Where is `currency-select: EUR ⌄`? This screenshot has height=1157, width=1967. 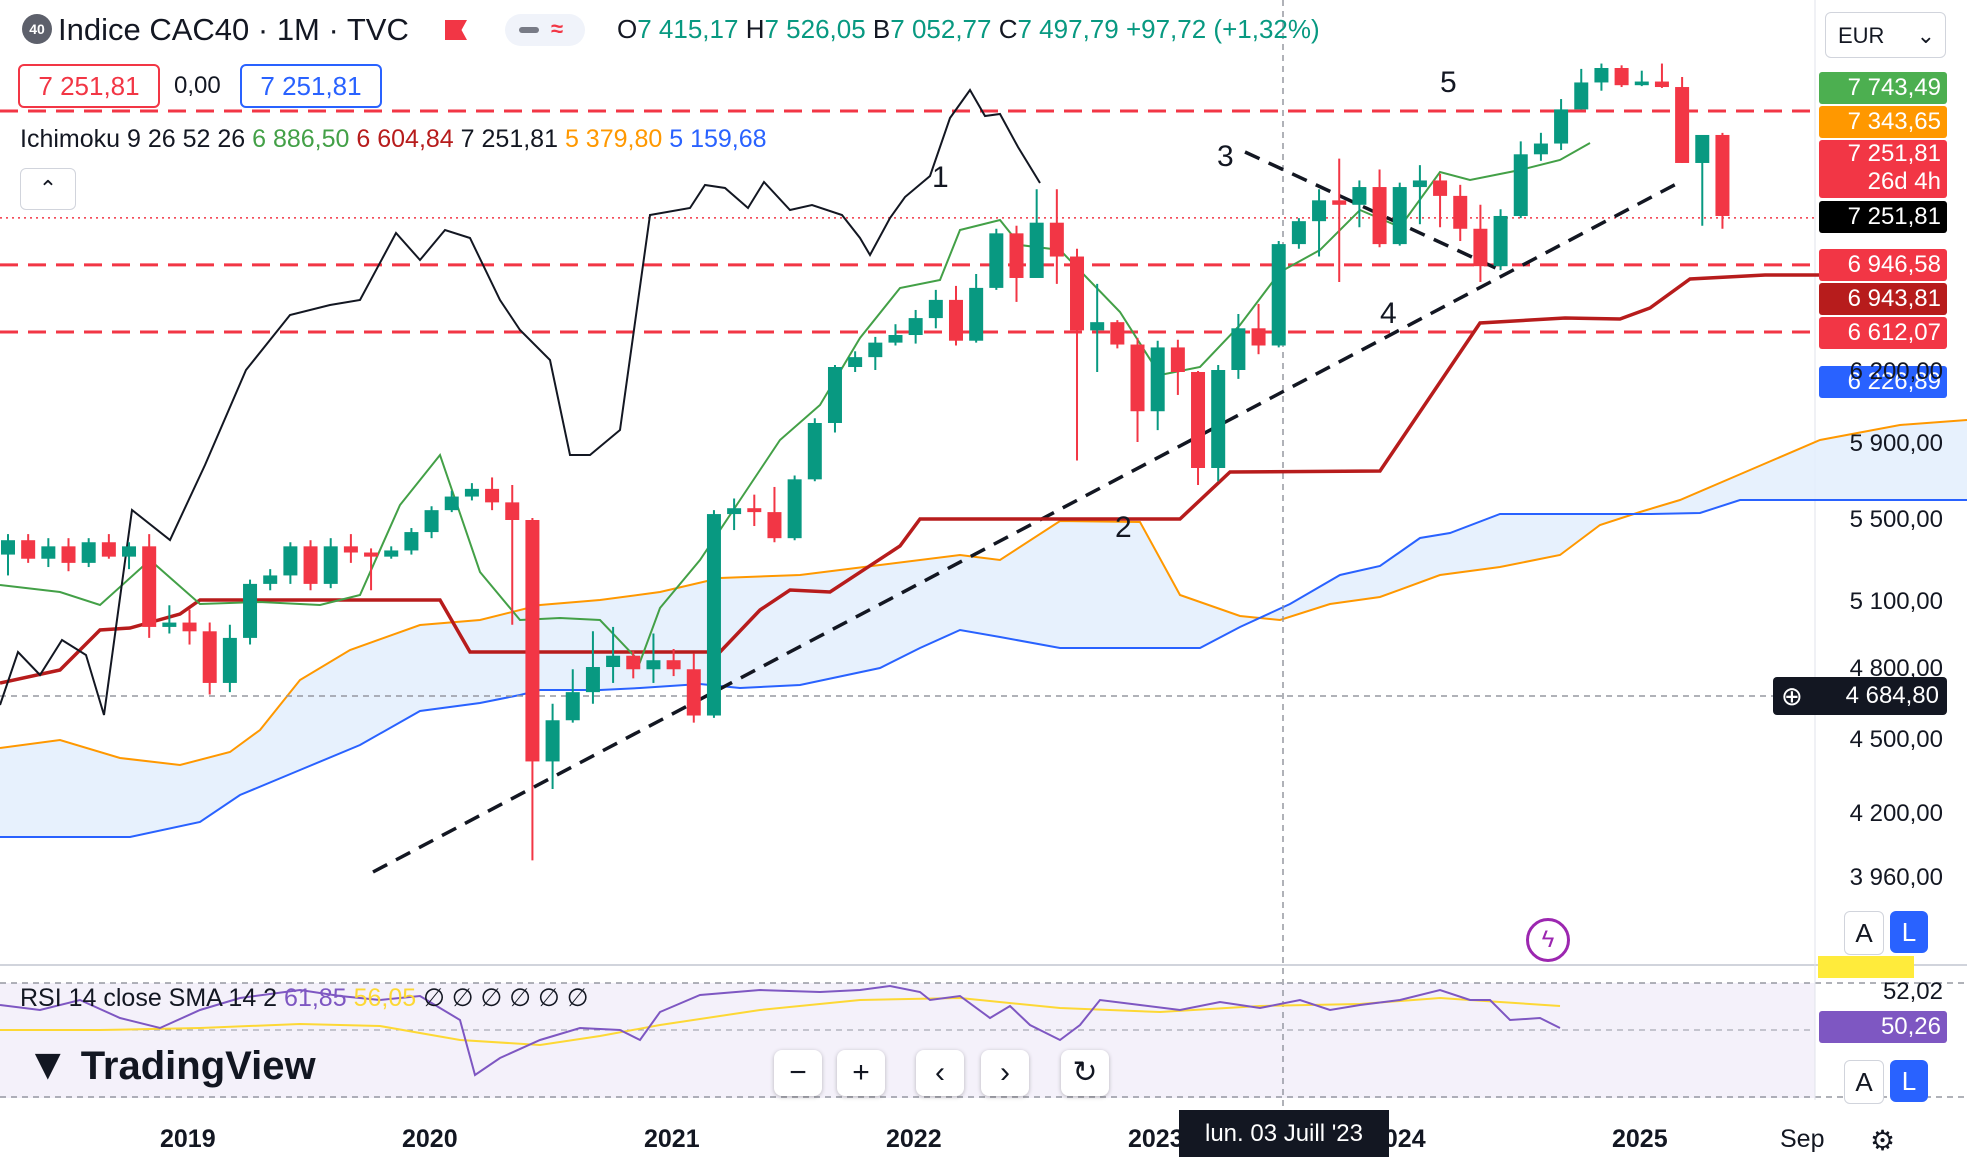 currency-select: EUR ⌄ is located at coordinates (1885, 35).